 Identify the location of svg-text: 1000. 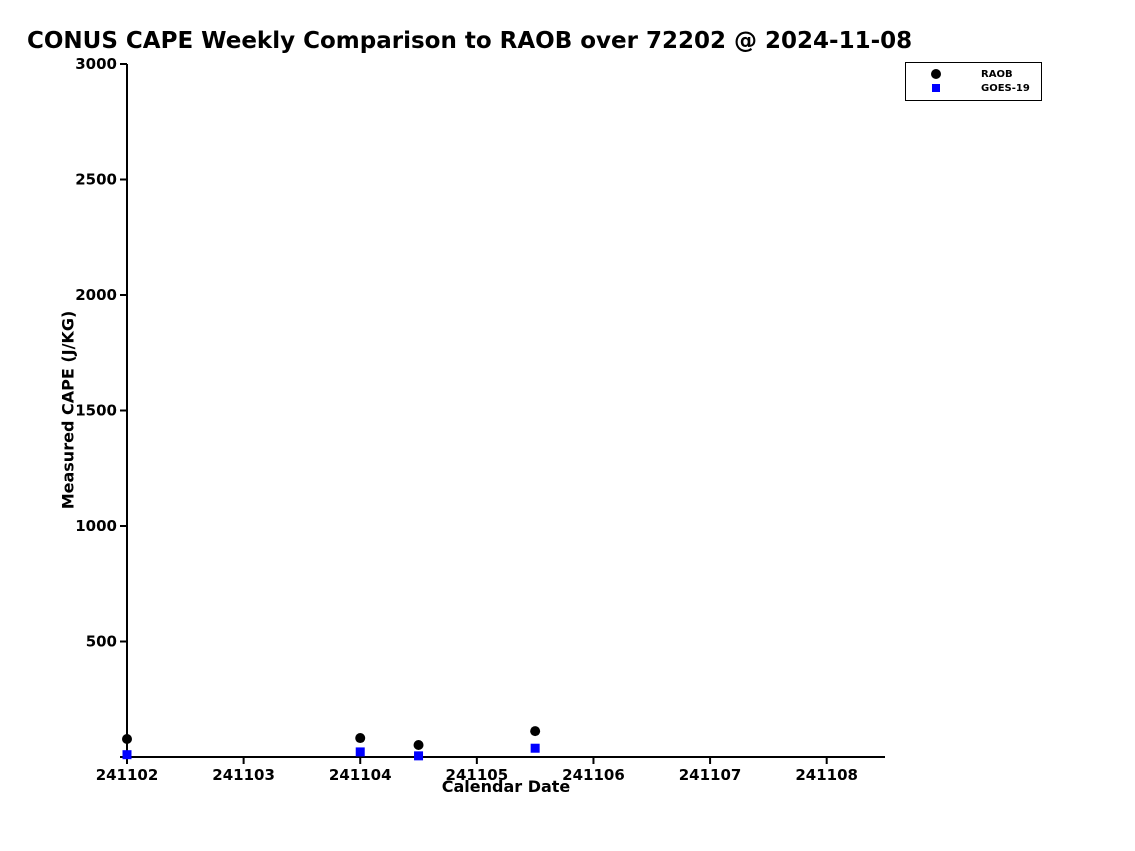
(96, 526).